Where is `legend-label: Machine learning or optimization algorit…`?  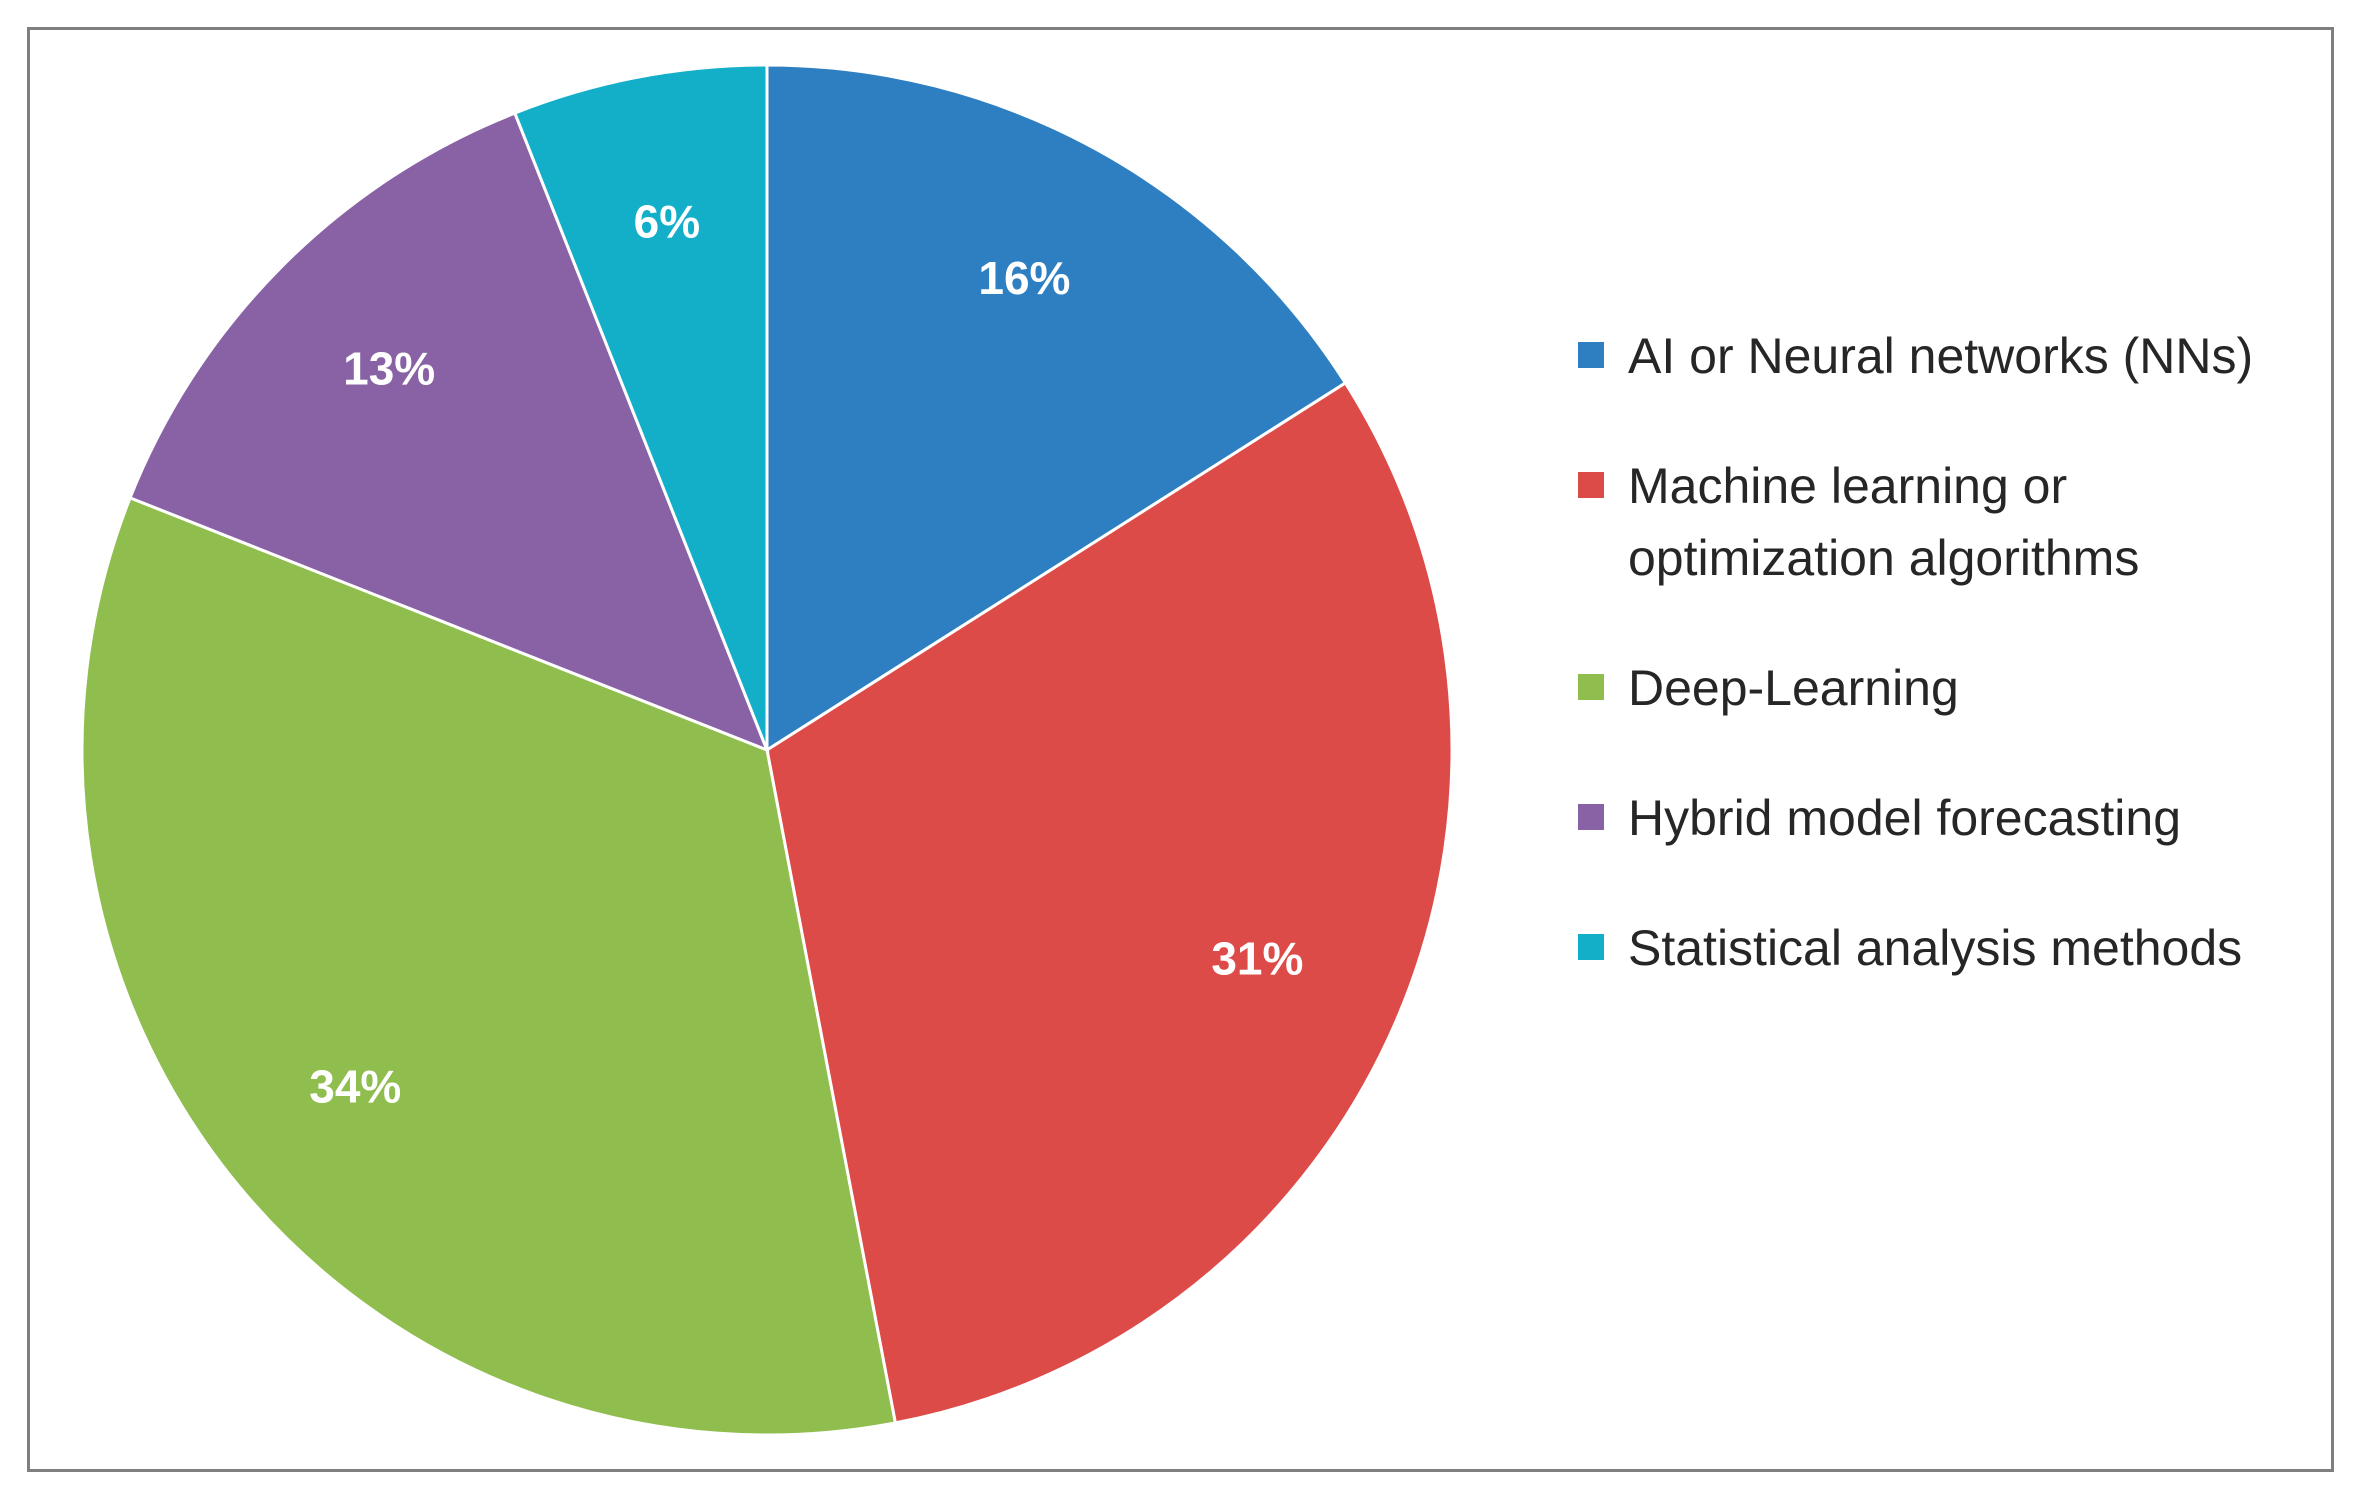 legend-label: Machine learning or optimization algorit… is located at coordinates (1884, 522).